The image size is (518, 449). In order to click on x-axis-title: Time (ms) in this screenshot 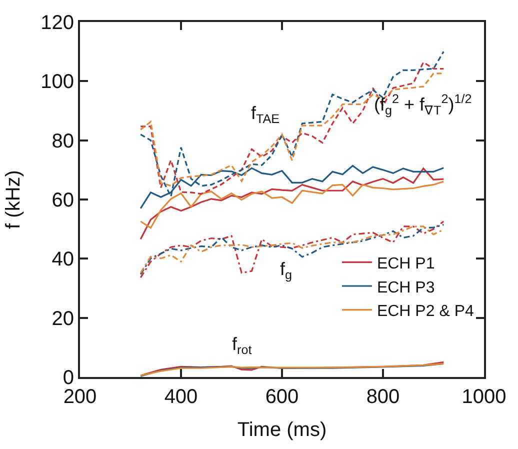, I will do `click(282, 430)`.